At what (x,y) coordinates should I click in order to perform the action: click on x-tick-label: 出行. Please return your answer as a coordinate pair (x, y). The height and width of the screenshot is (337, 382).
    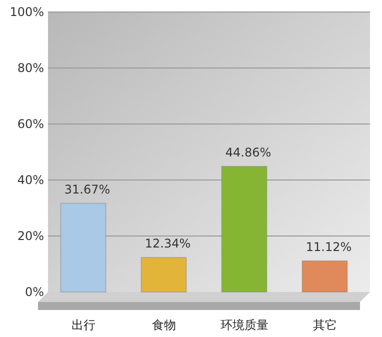
    Looking at the image, I should click on (83, 325).